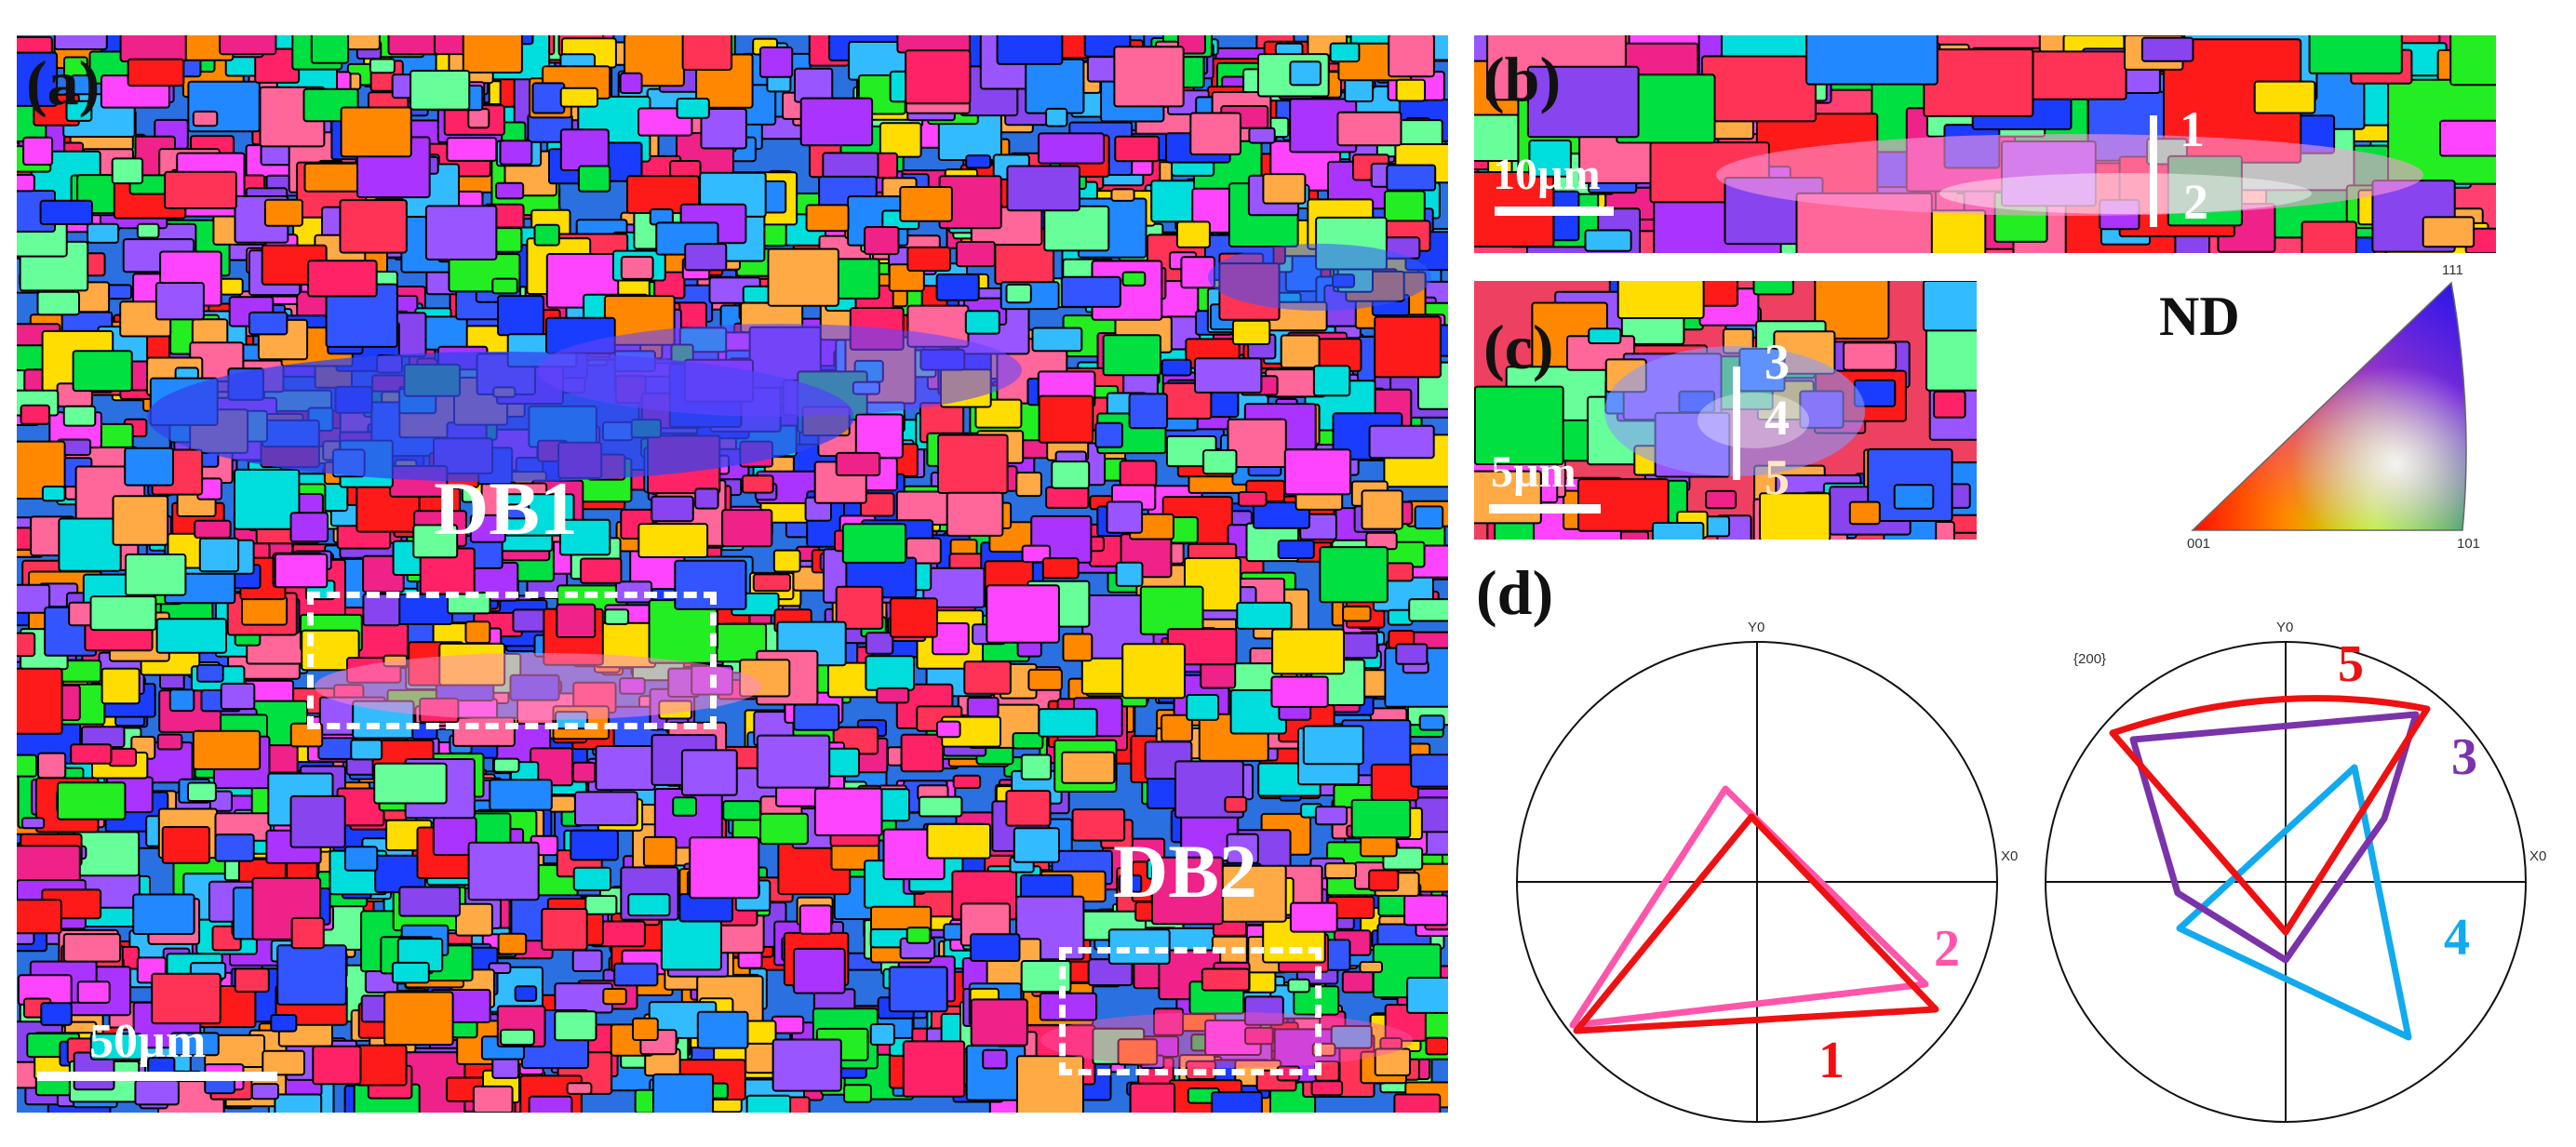  I want to click on pole-left-label-1: 1, so click(1831, 1060).